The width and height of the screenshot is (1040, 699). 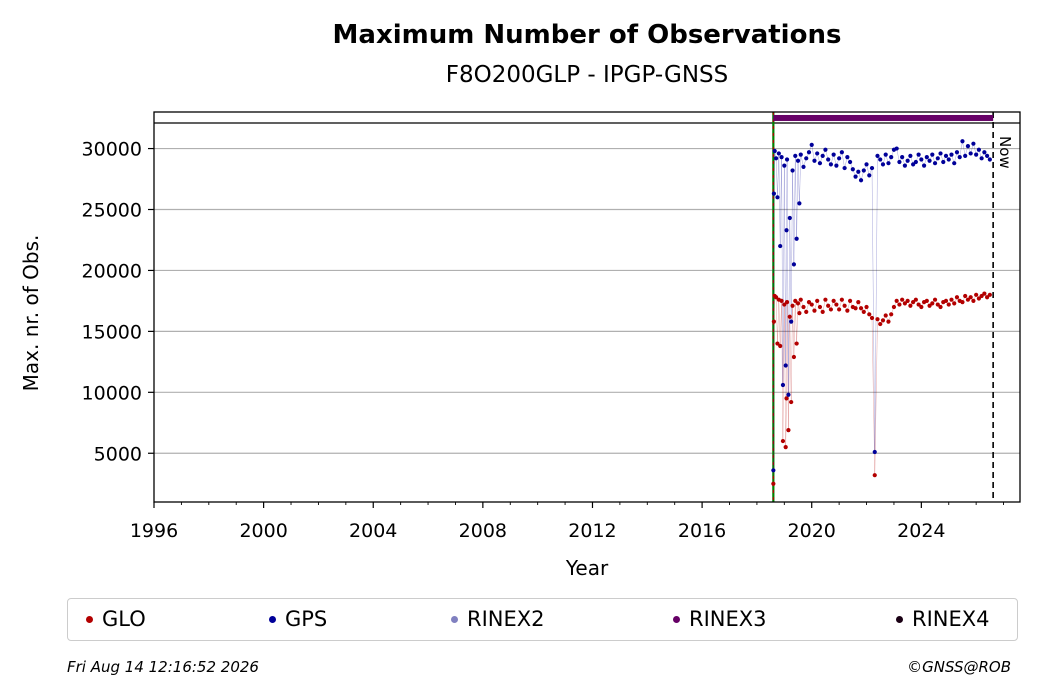 I want to click on y-tick-label: 20000, so click(x=112, y=271).